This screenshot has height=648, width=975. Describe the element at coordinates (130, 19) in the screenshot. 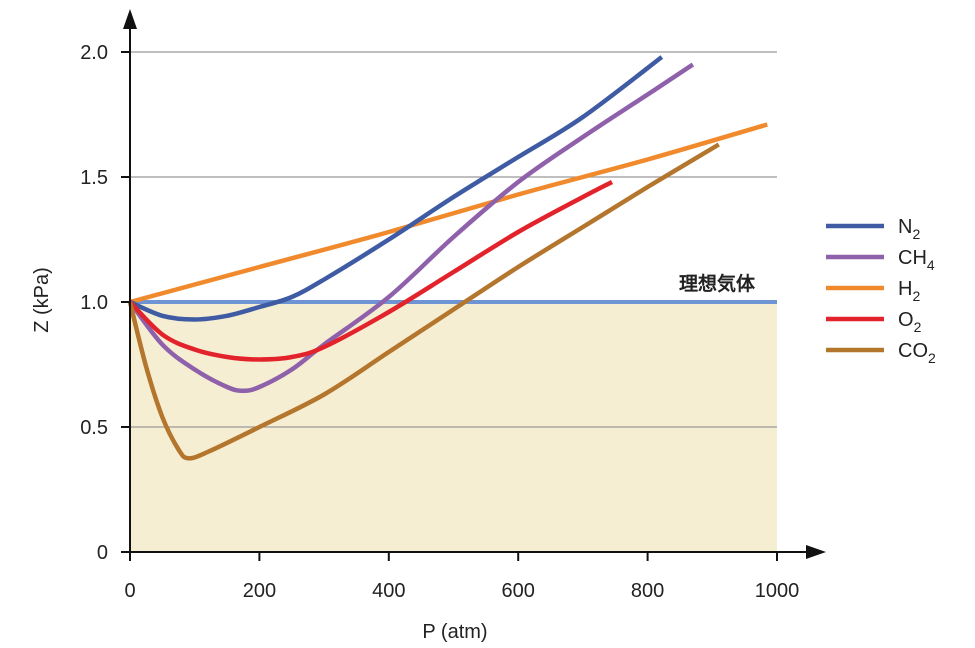

I see `y-axis-arrow` at that location.